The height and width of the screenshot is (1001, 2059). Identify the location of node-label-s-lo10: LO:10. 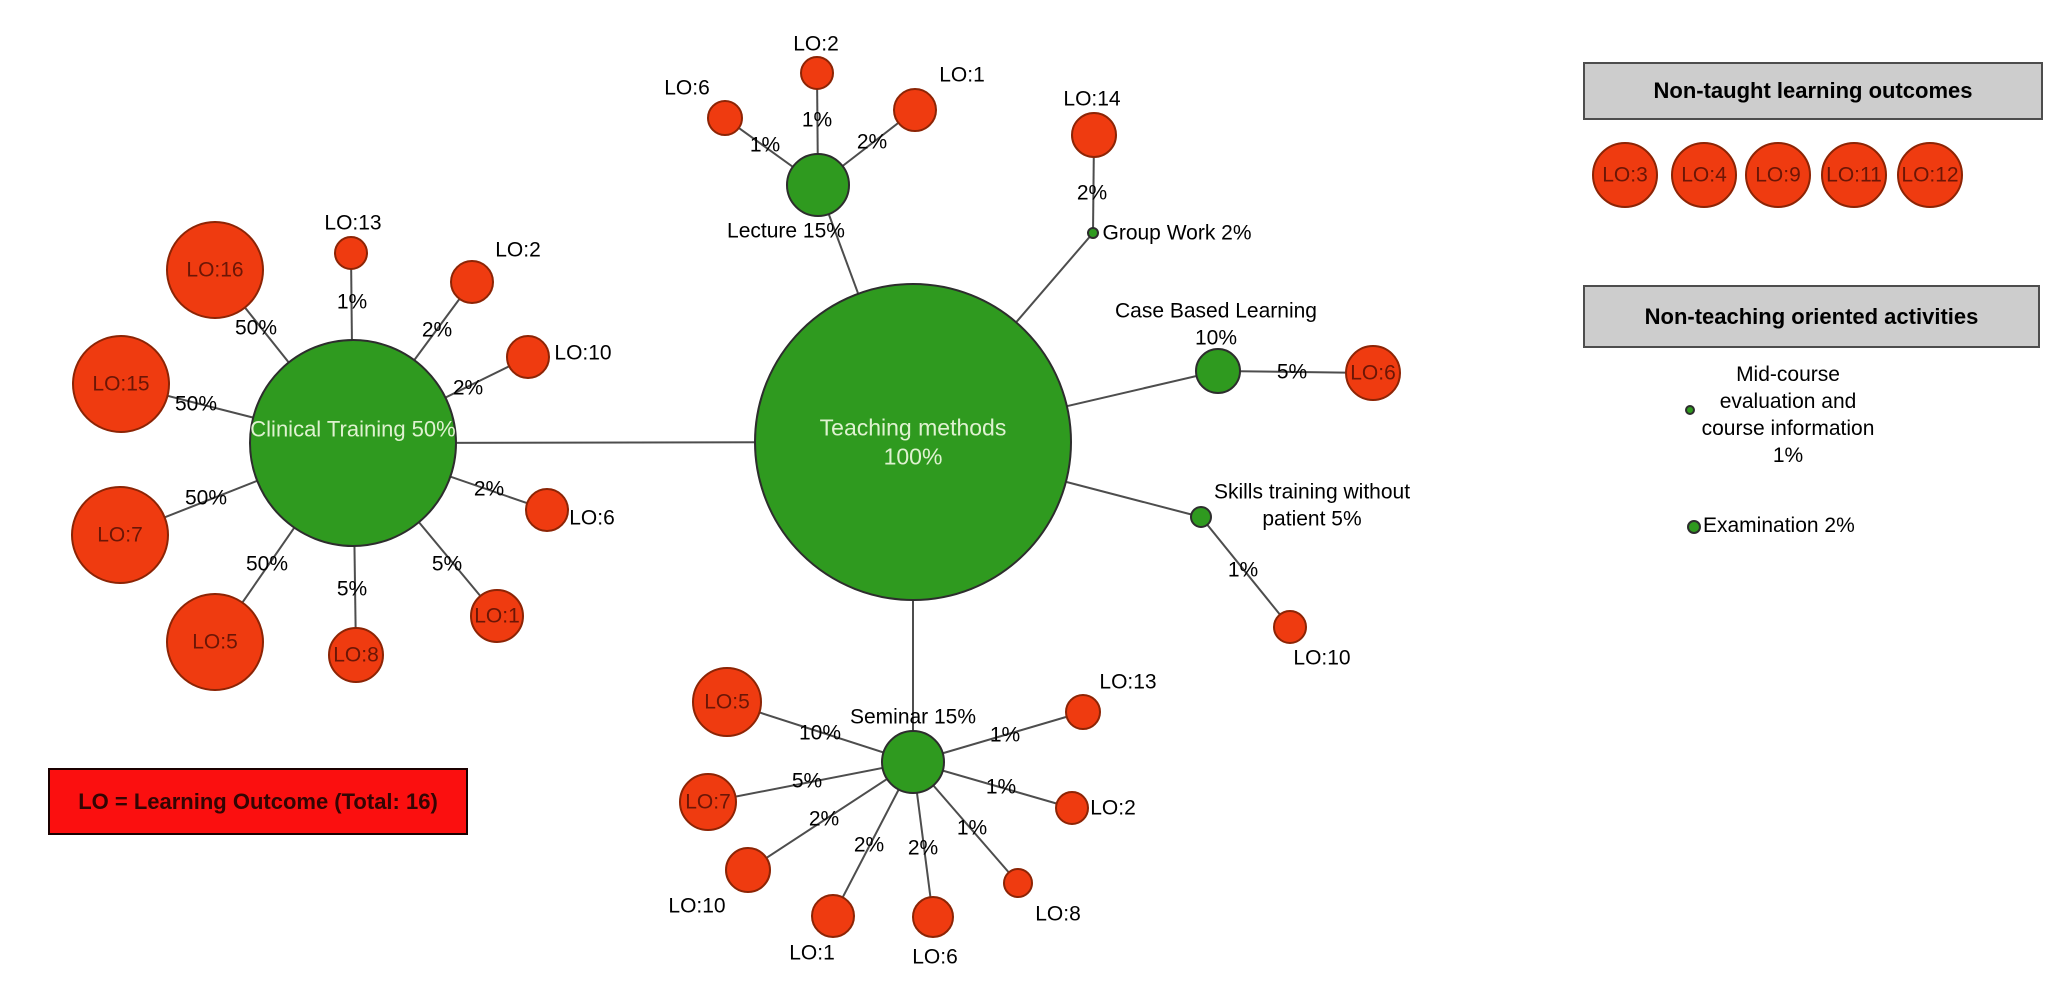
(1321, 658).